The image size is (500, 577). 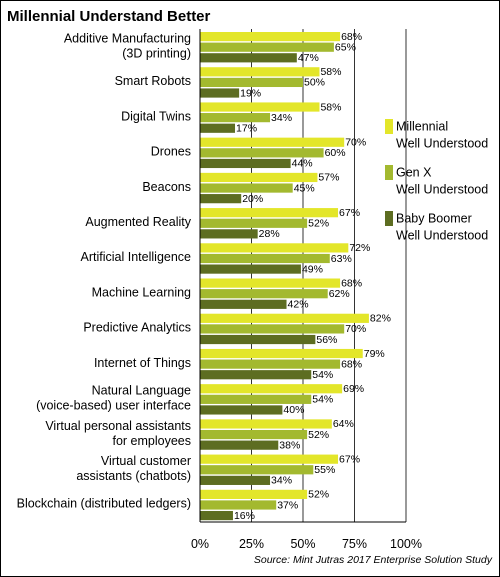 I want to click on category-label: for employees, so click(x=151, y=441).